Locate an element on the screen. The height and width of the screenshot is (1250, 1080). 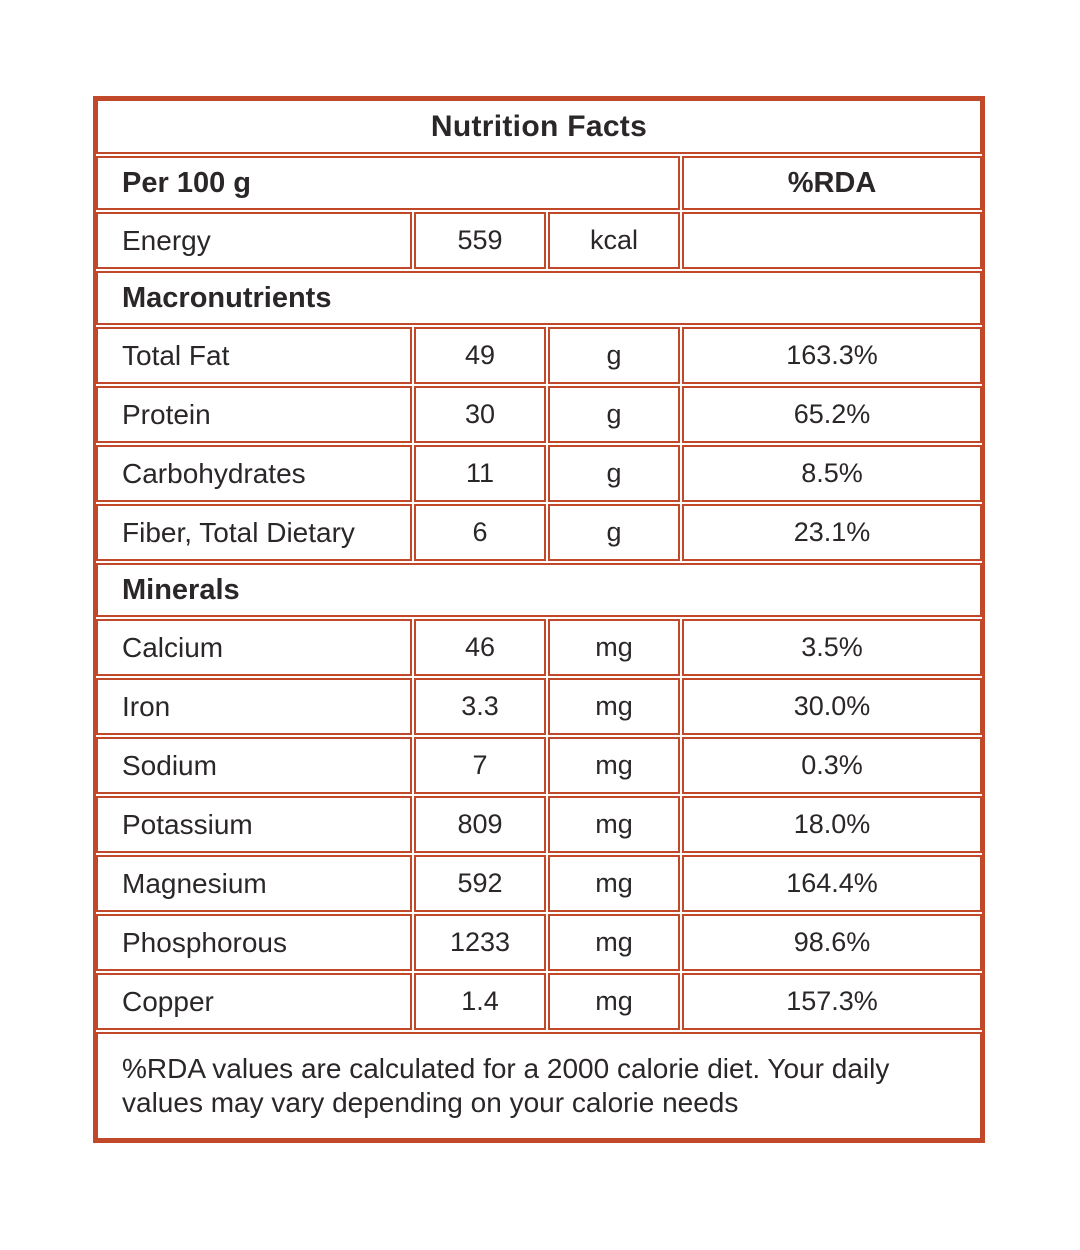
nutrient-name: Total Fat is located at coordinates (254, 355).